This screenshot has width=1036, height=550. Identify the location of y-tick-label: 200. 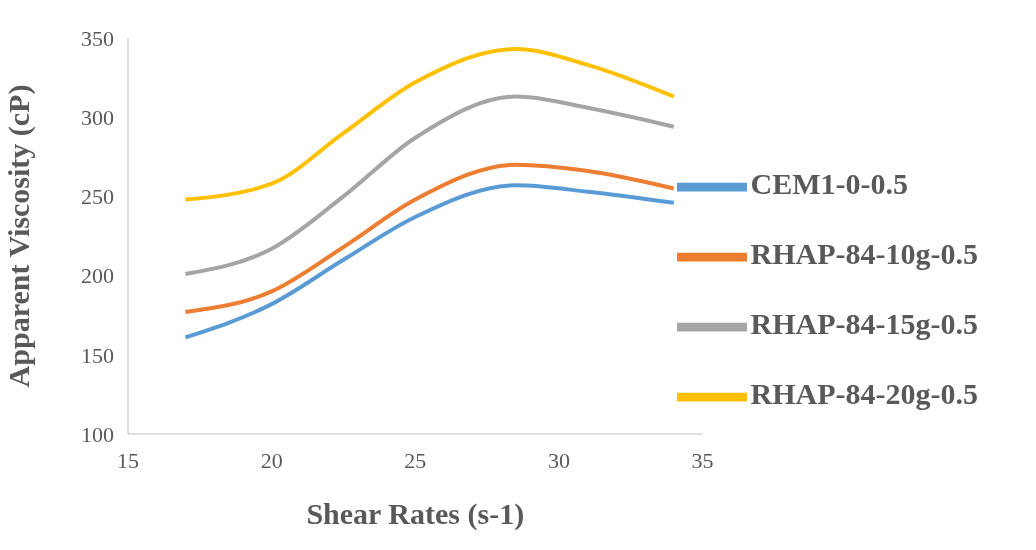
(97, 276).